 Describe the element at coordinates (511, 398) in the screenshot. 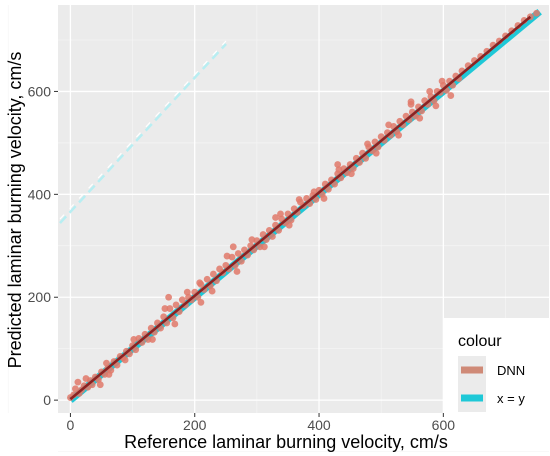

I see `legend-label-identity: x = y` at that location.